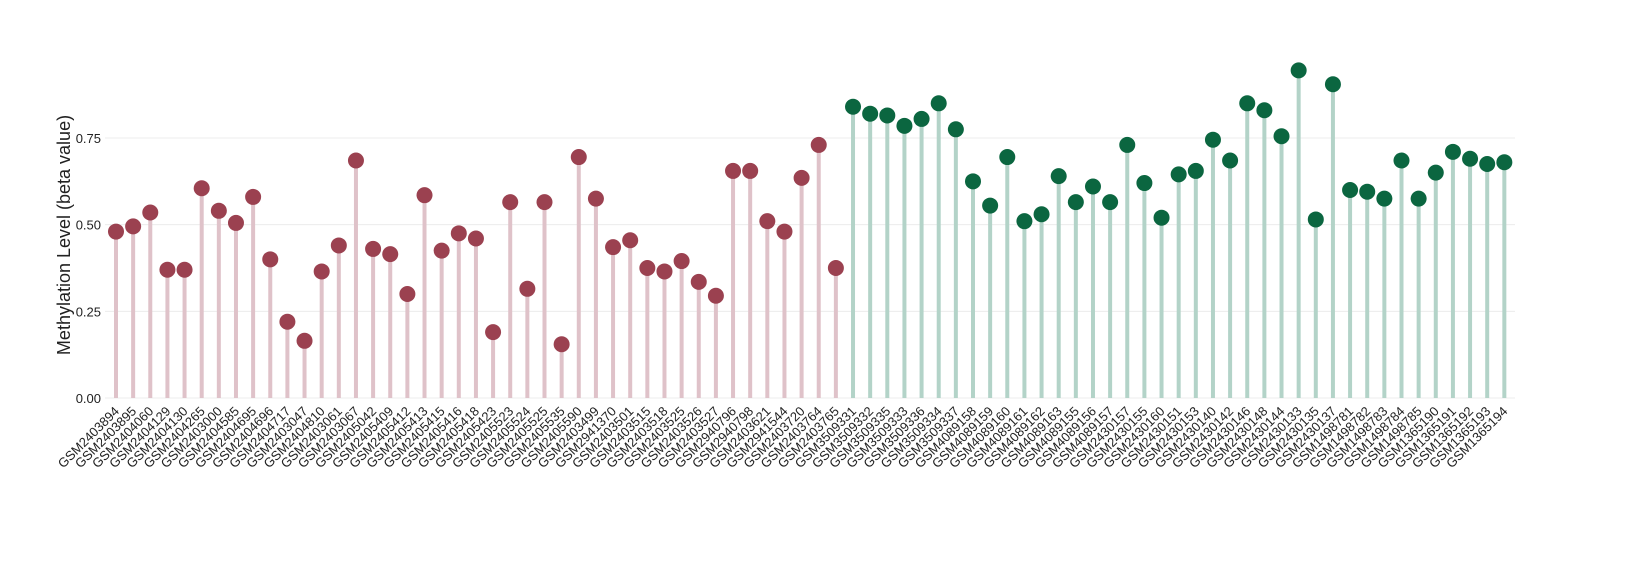 The image size is (1640, 580). What do you see at coordinates (88, 311) in the screenshot?
I see `y-tick-label: 0.25` at bounding box center [88, 311].